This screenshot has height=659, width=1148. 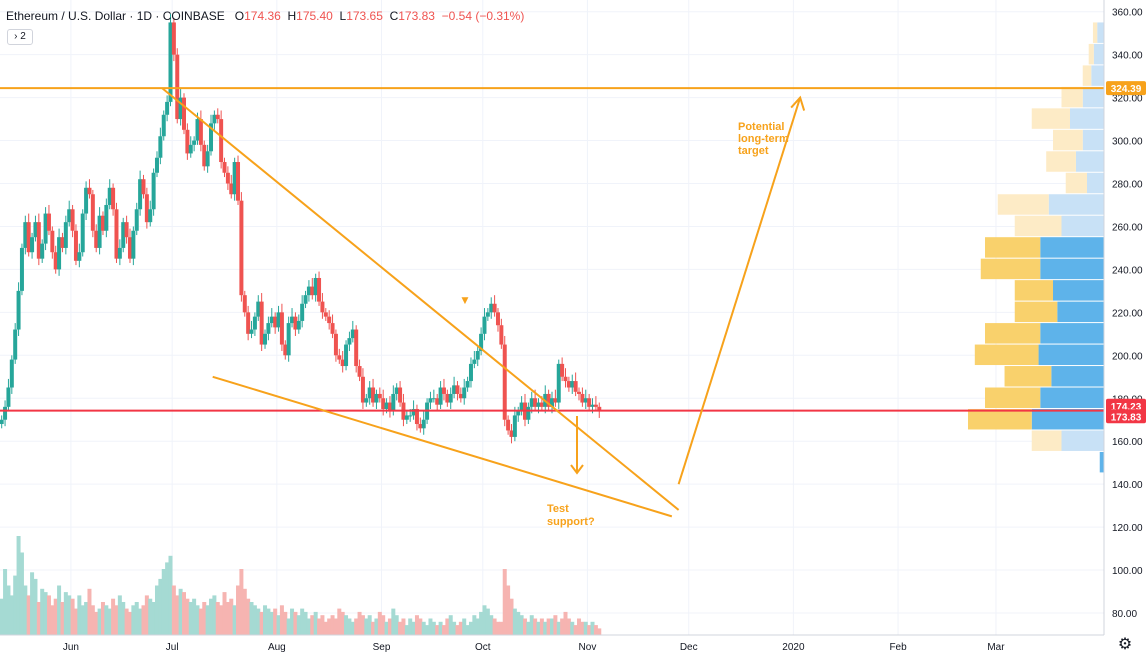 I want to click on close-label: C, so click(x=394, y=16).